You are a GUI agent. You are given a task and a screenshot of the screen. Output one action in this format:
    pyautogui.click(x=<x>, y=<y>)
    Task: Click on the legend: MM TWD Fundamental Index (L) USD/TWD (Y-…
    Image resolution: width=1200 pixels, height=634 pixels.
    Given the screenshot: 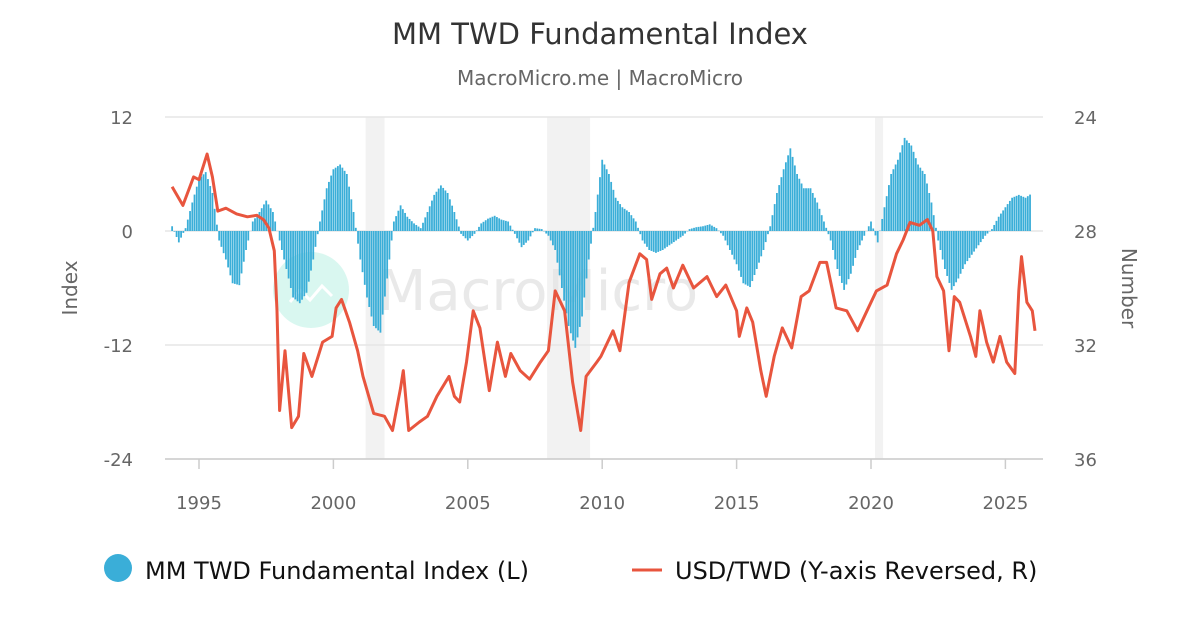 What is the action you would take?
    pyautogui.click(x=570, y=569)
    